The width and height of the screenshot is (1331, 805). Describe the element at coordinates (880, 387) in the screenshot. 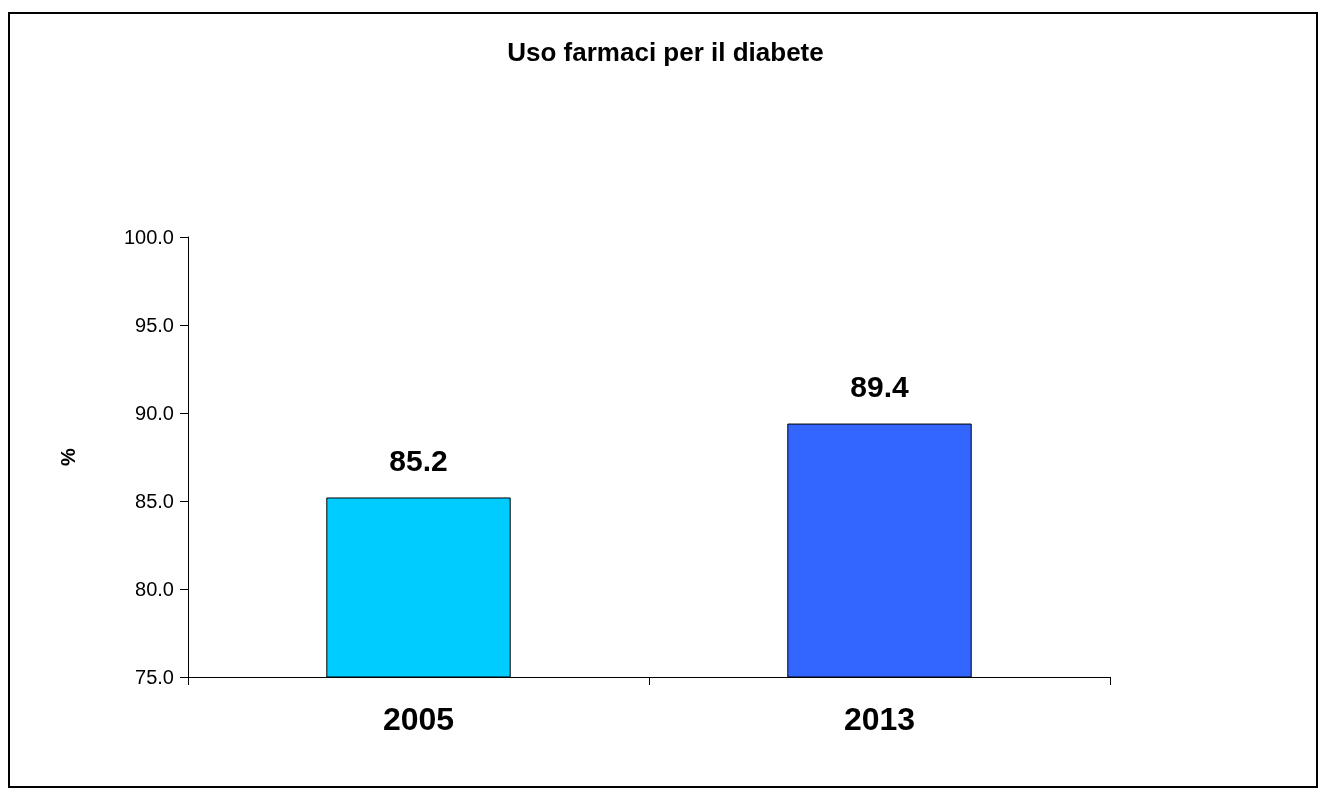

I see `data-label: 89.4` at that location.